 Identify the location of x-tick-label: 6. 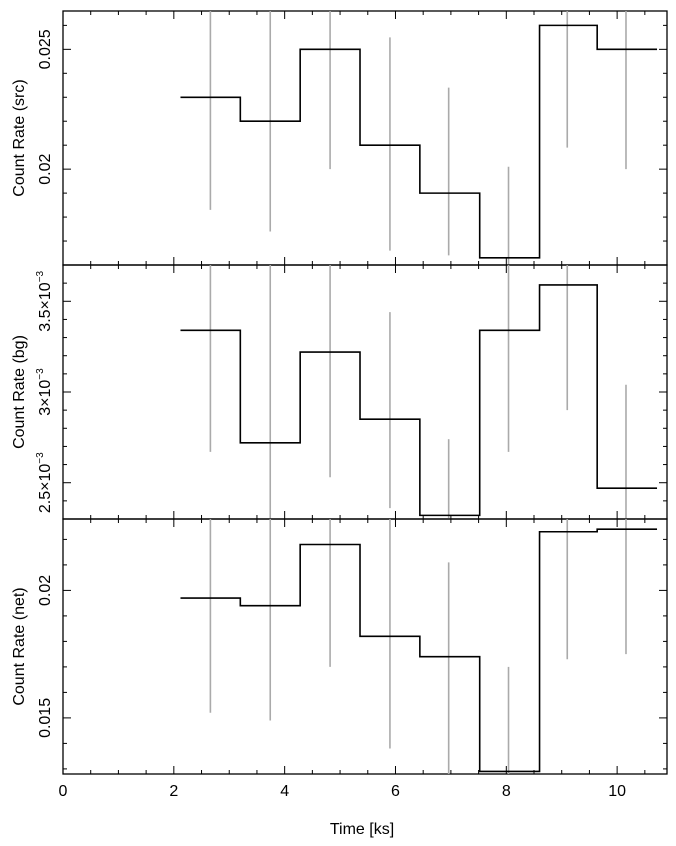
(395, 791).